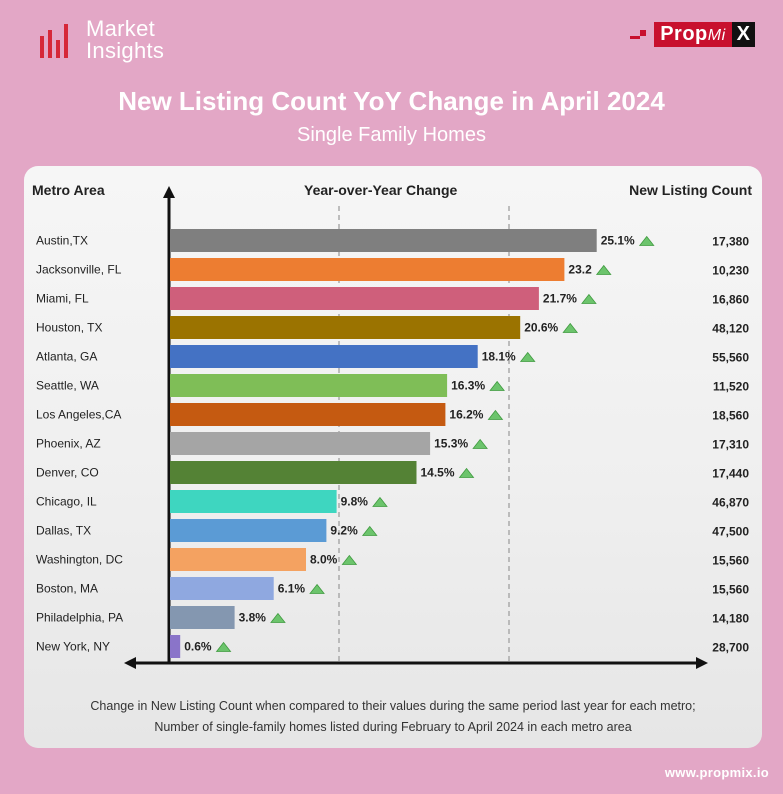 The width and height of the screenshot is (783, 794). I want to click on x-axis-right-arrow-icon, so click(702, 663).